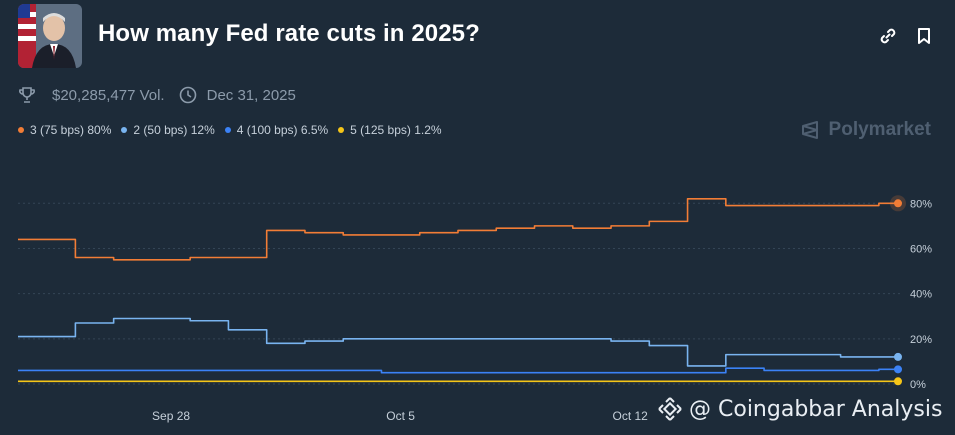  I want to click on y-tick-label: 0%, so click(918, 385).